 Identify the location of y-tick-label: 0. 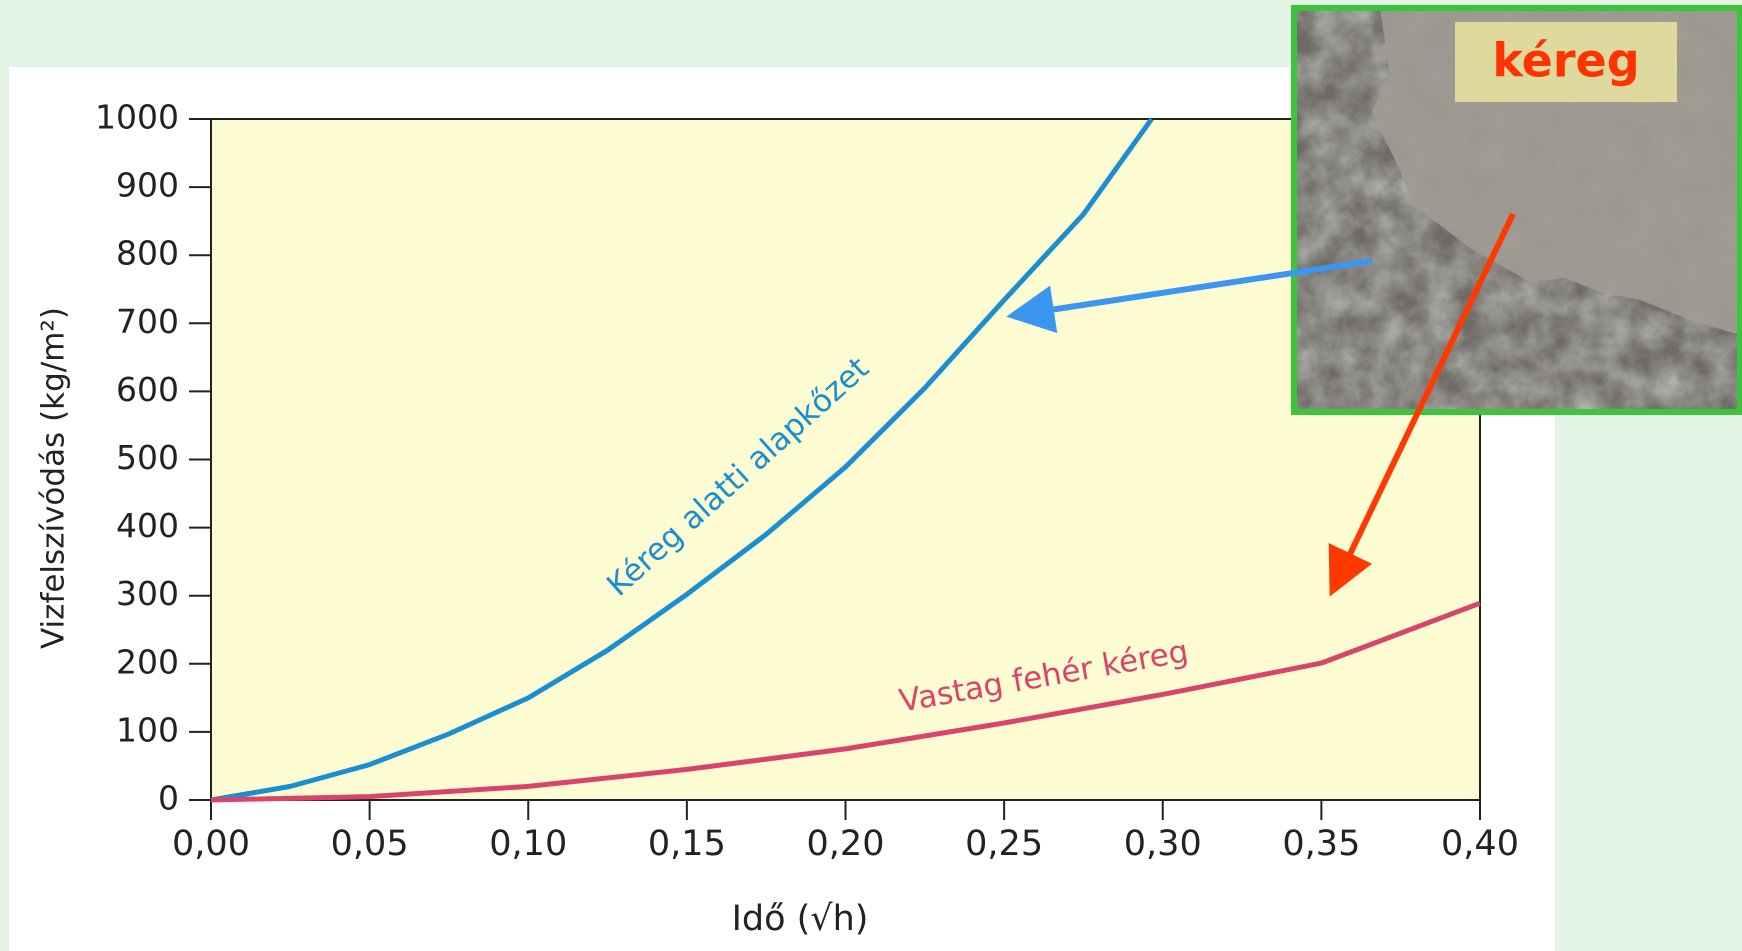
(168, 798).